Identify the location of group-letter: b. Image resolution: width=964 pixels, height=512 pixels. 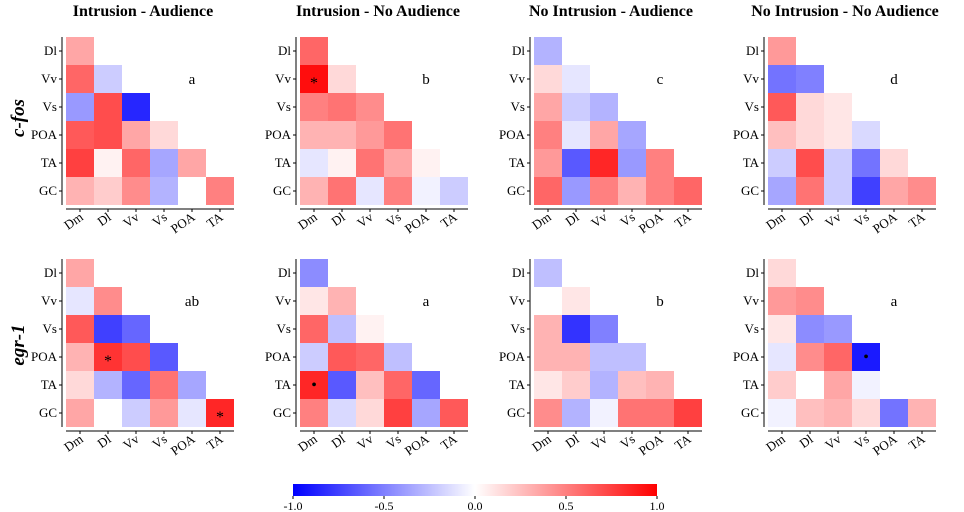
(660, 302).